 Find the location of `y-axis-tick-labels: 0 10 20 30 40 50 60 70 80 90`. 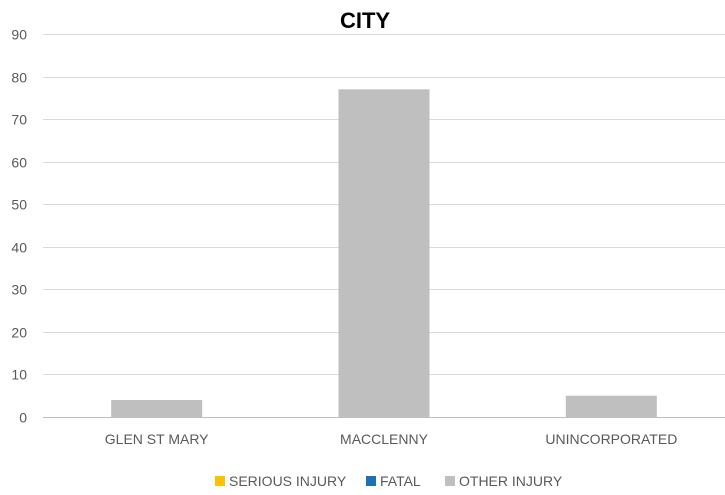

y-axis-tick-labels: 0 10 20 30 40 50 60 70 80 90 is located at coordinates (19, 226).